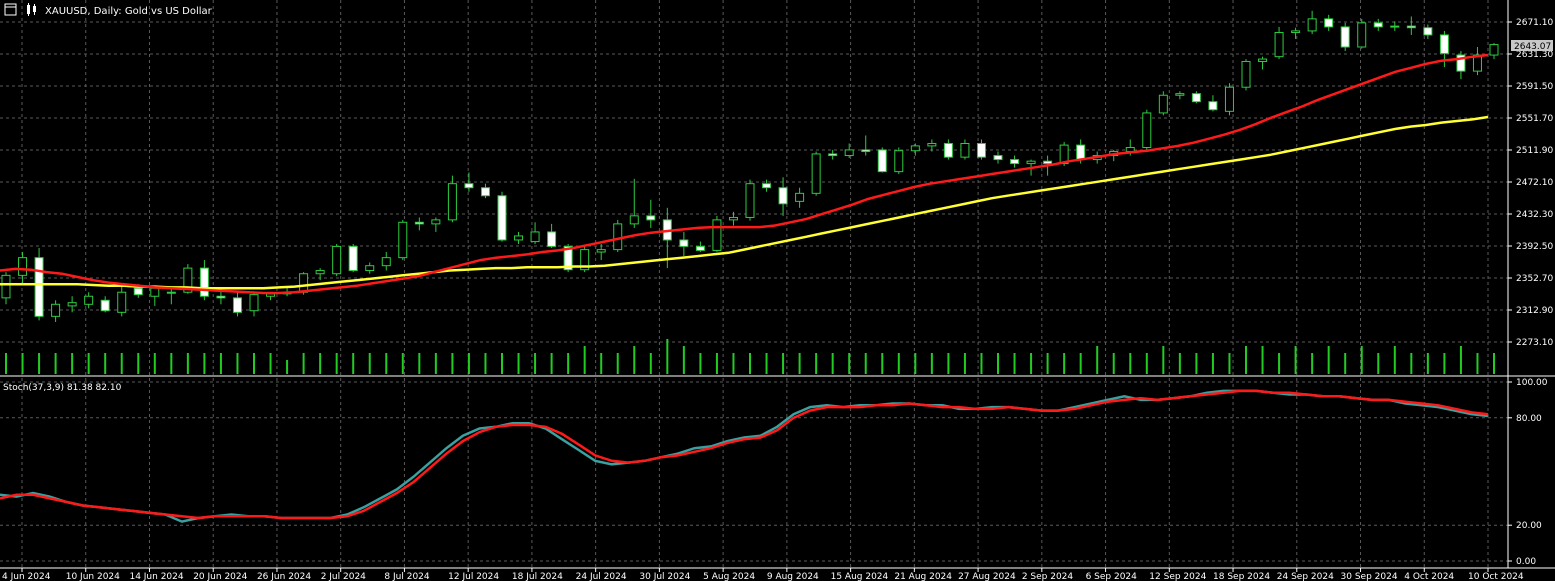 The image size is (1555, 581). What do you see at coordinates (31, 9) in the screenshot?
I see `candles-icon` at bounding box center [31, 9].